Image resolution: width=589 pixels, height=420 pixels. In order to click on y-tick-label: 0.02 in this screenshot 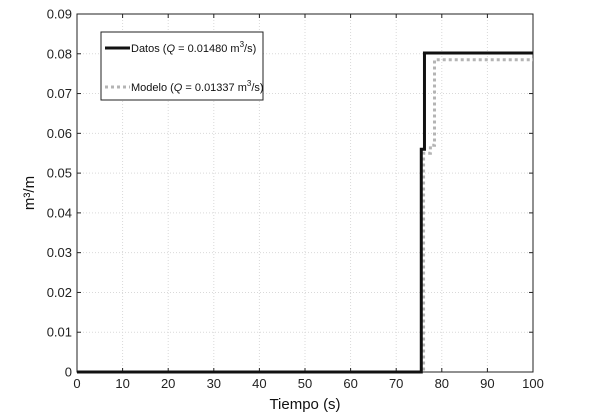, I will do `click(59, 292)`.